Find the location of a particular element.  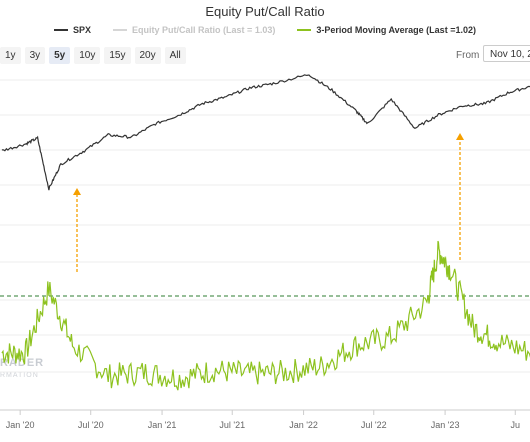

x-tick-label-5: Jul '22 is located at coordinates (374, 425).